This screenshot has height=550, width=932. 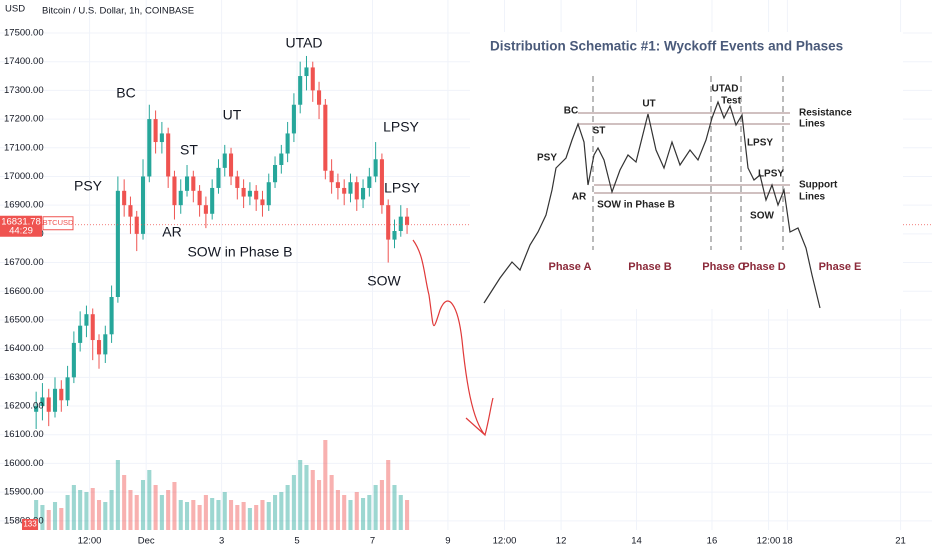 What do you see at coordinates (239, 252) in the screenshot?
I see `annotation: SOW in Phase B` at bounding box center [239, 252].